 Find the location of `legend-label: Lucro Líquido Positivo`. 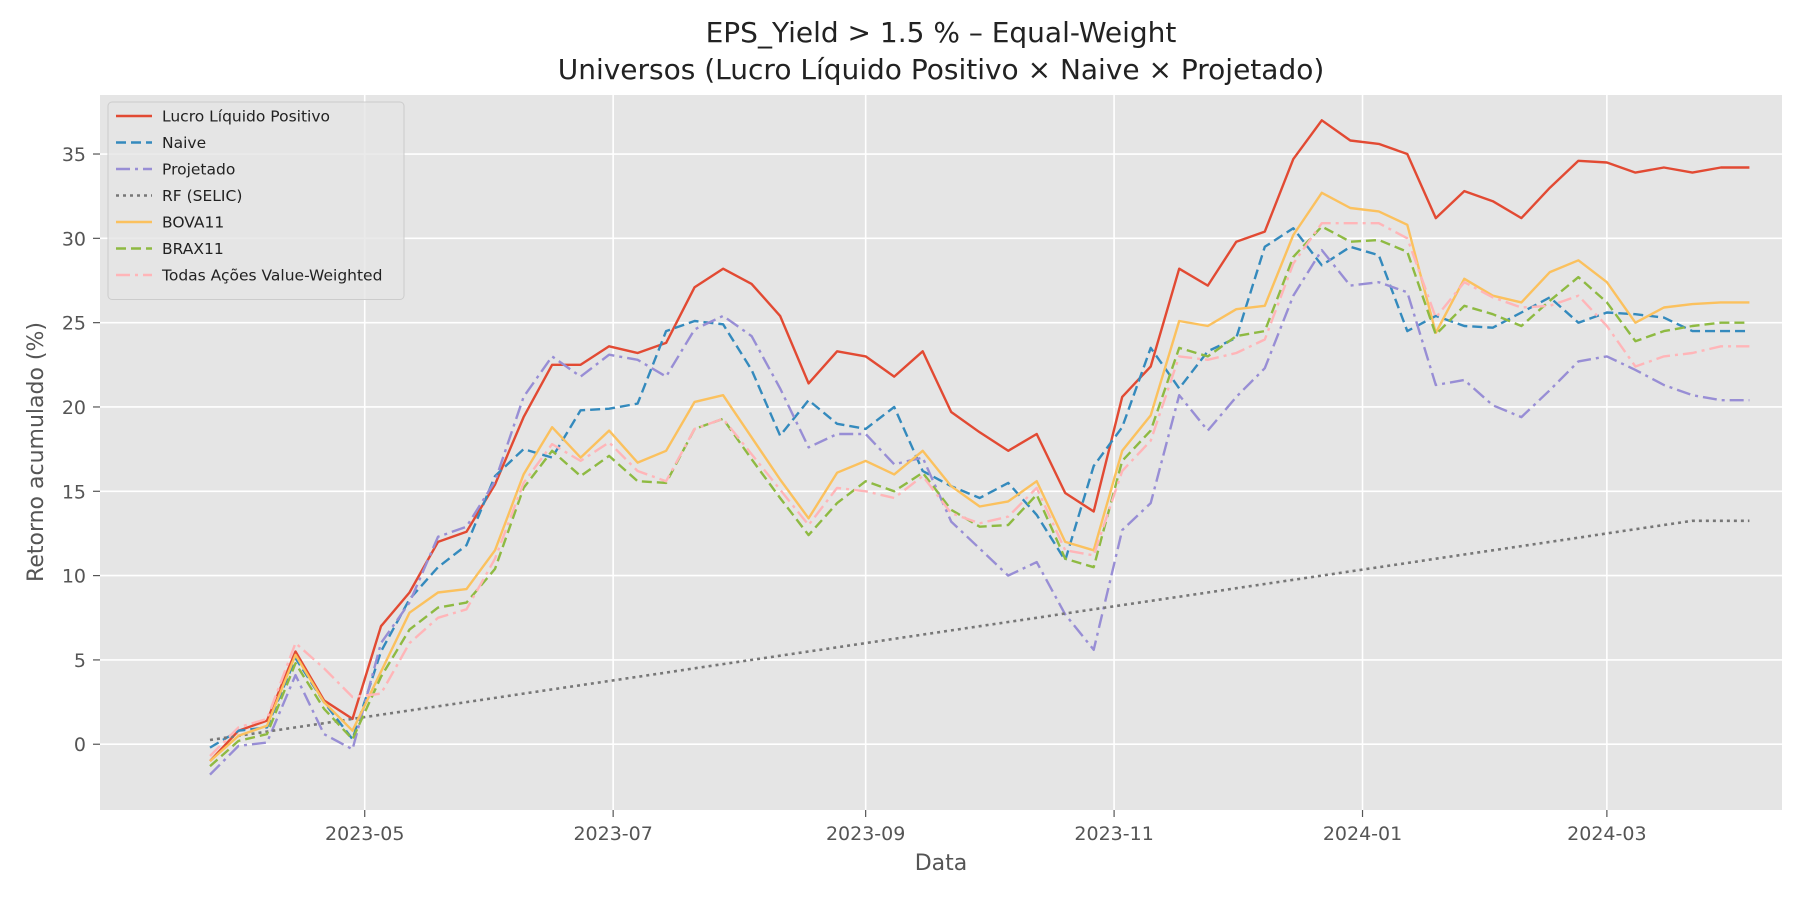

legend-label: Lucro Líquido Positivo is located at coordinates (246, 117).